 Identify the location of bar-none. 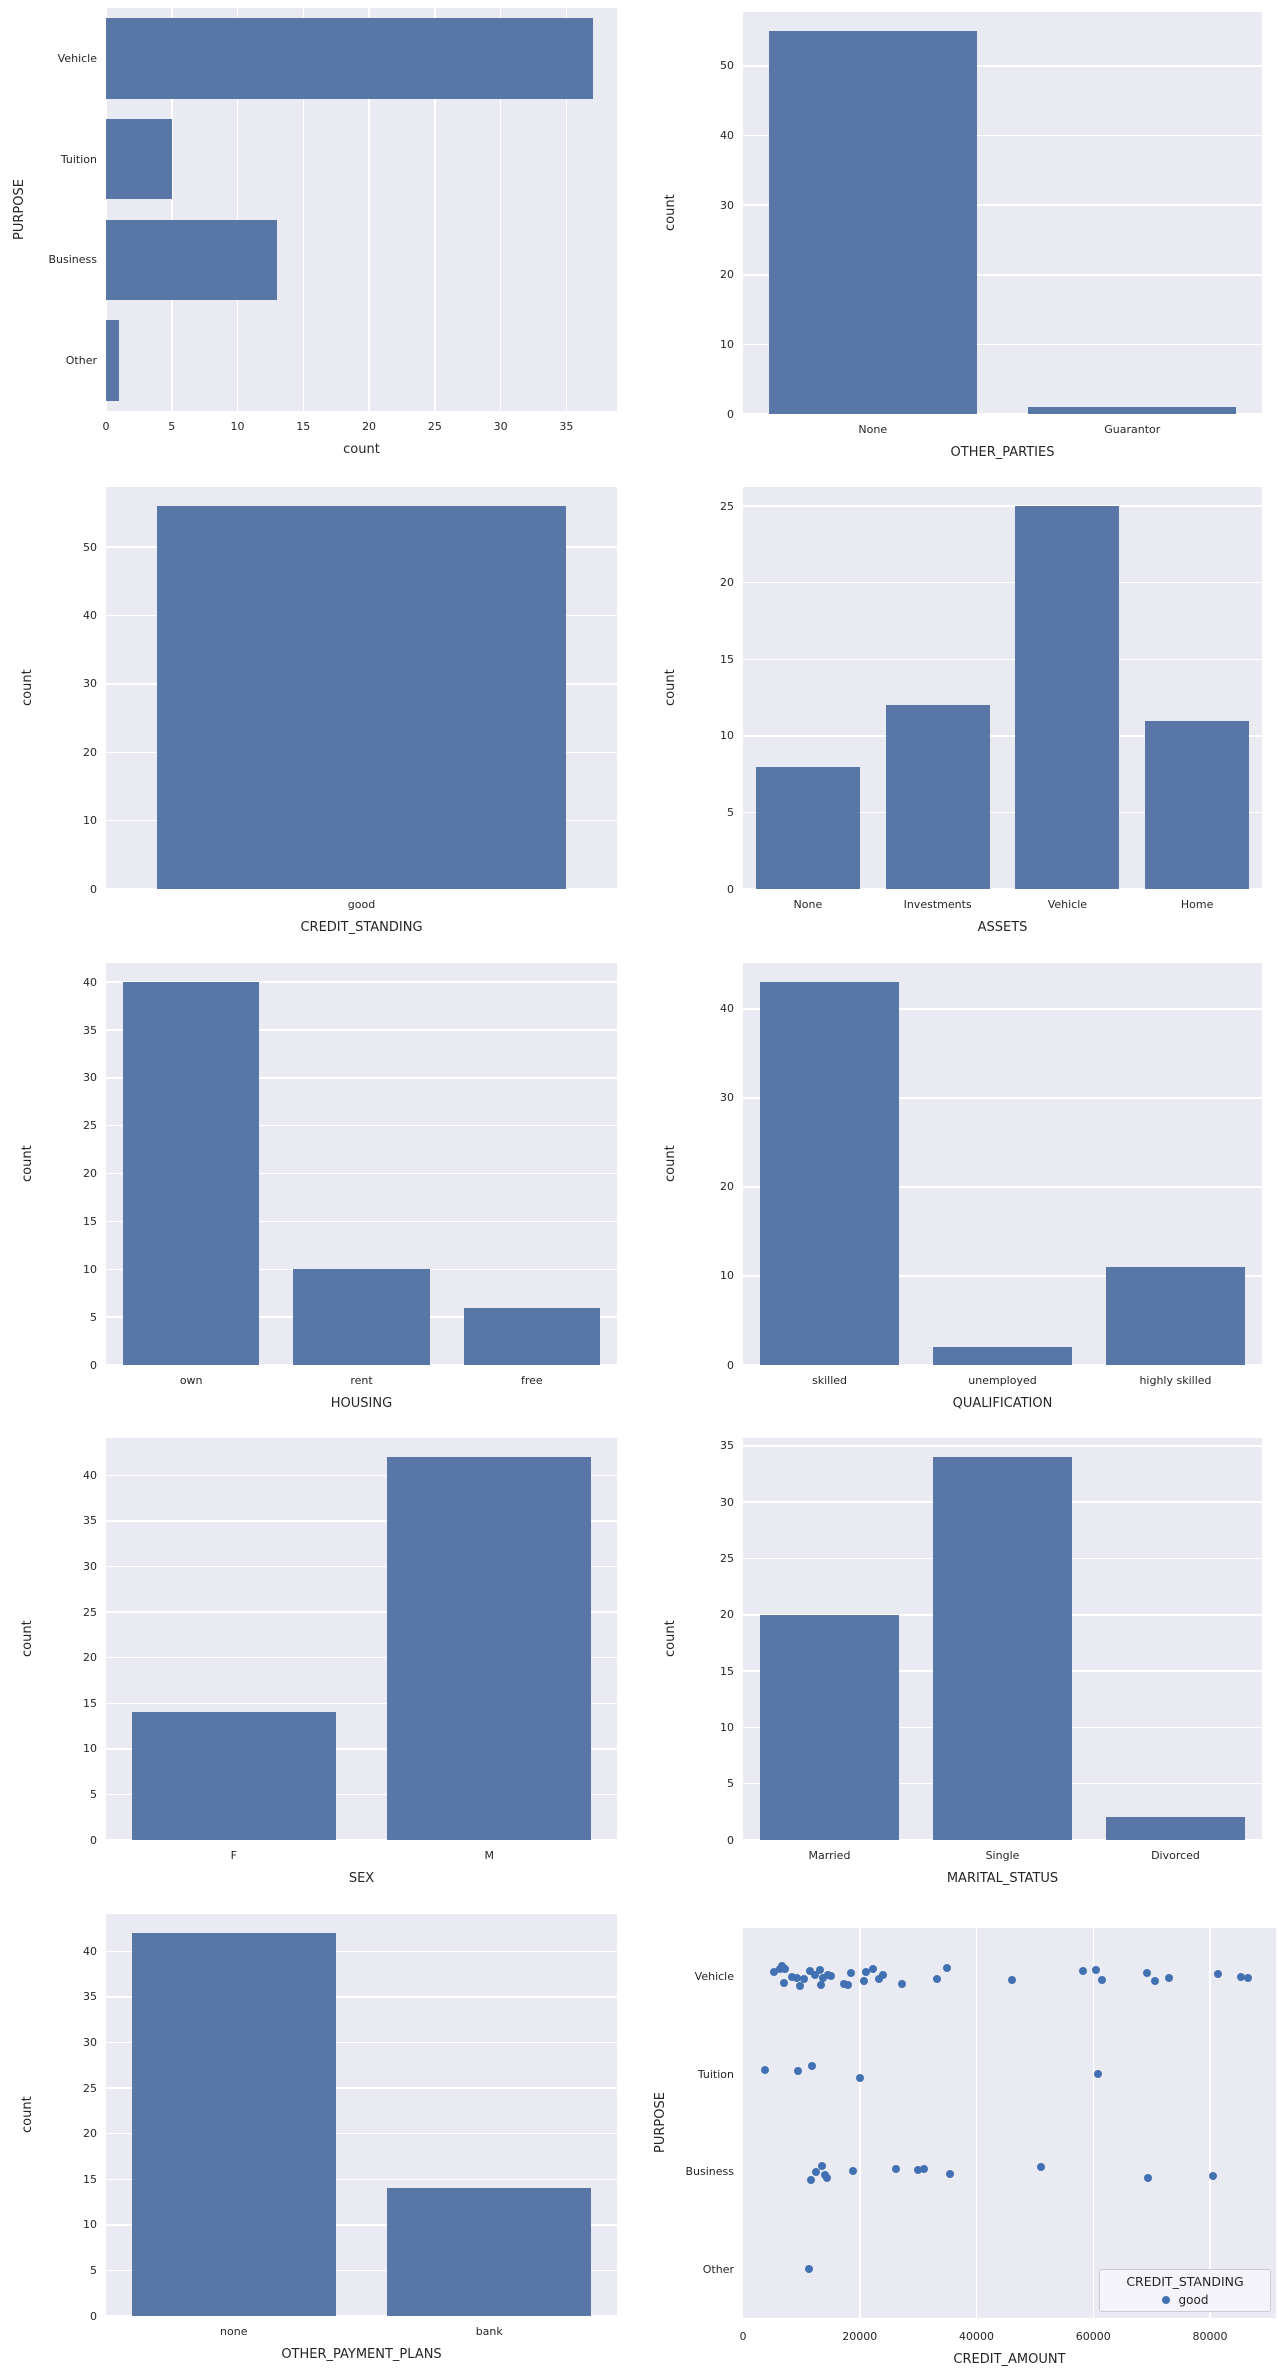
(233, 2124).